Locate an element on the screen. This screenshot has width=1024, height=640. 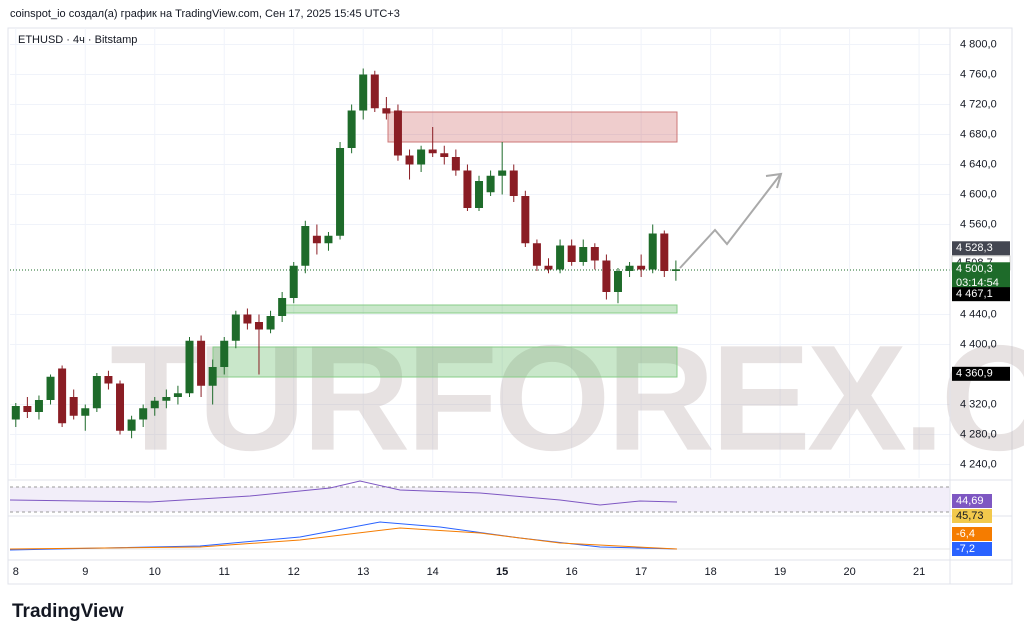
x-tick-label: 13 is located at coordinates (363, 572).